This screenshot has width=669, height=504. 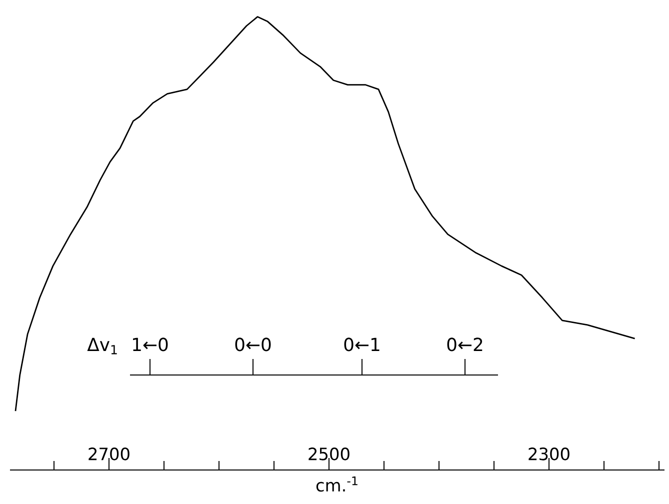 I want to click on x-tick-label: 2300, so click(x=549, y=454).